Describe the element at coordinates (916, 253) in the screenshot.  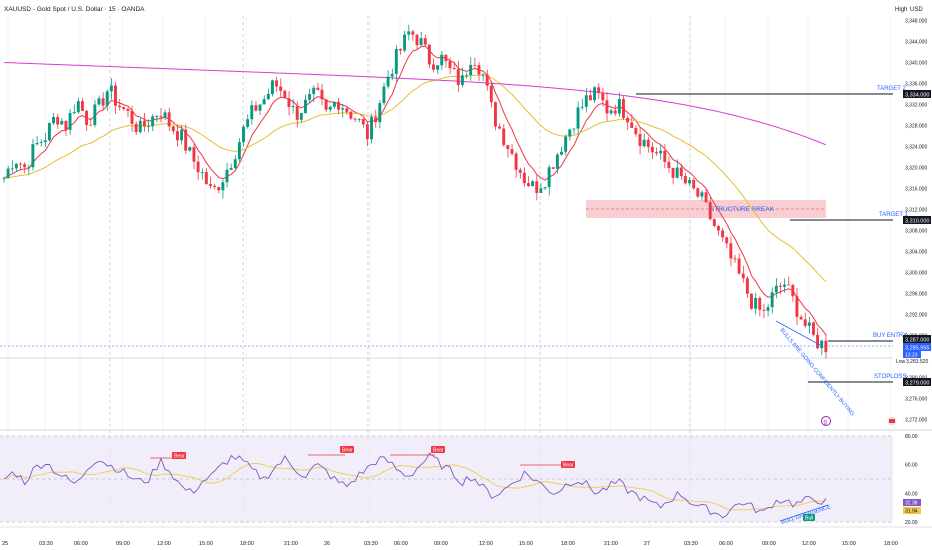
I see `price-tick-label: 3,304.000` at that location.